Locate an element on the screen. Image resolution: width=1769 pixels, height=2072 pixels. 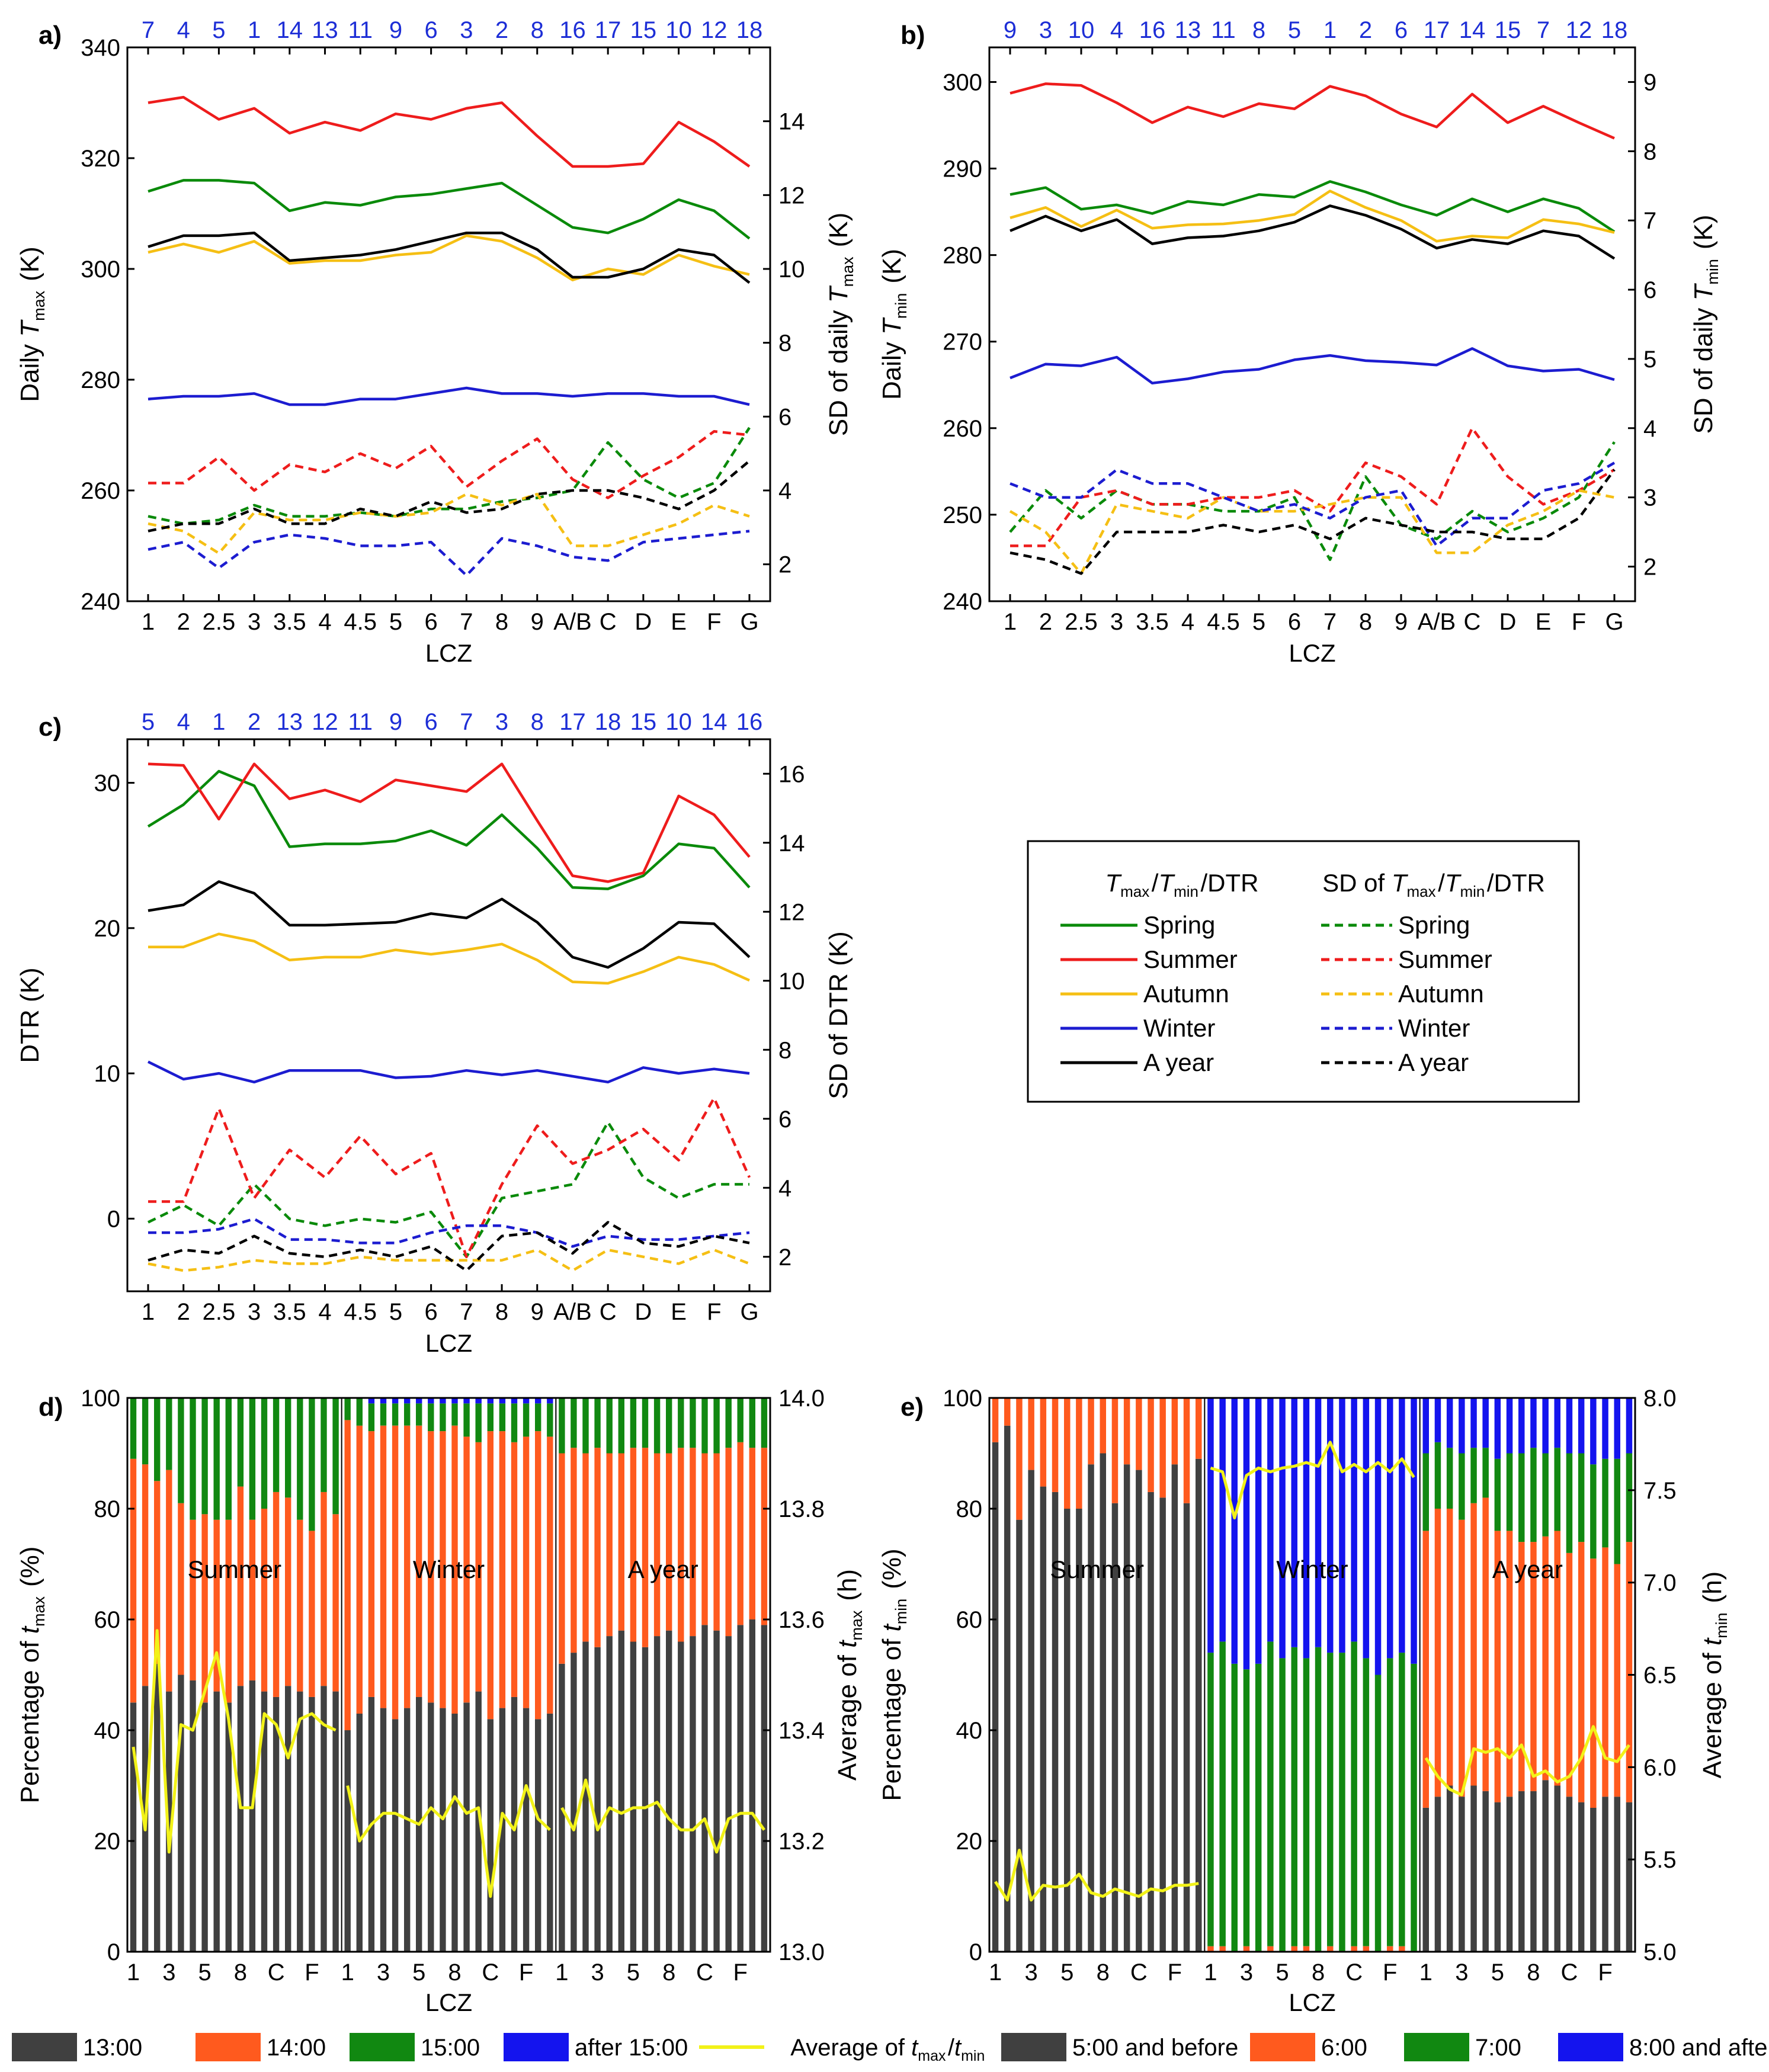
top-tick-label: 9 is located at coordinates (1010, 30).